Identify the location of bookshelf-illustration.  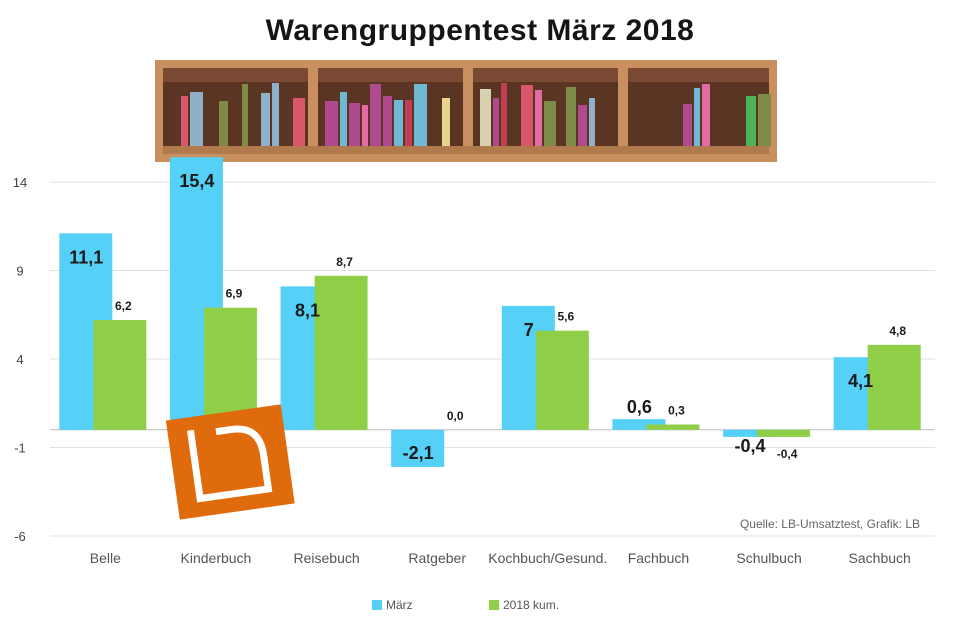
(466, 111).